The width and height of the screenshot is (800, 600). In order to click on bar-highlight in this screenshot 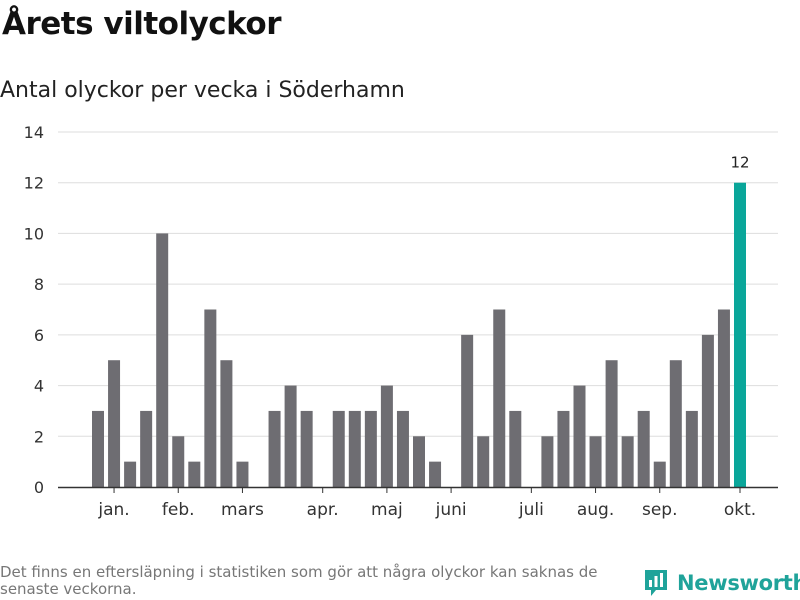, I will do `click(740, 334)`.